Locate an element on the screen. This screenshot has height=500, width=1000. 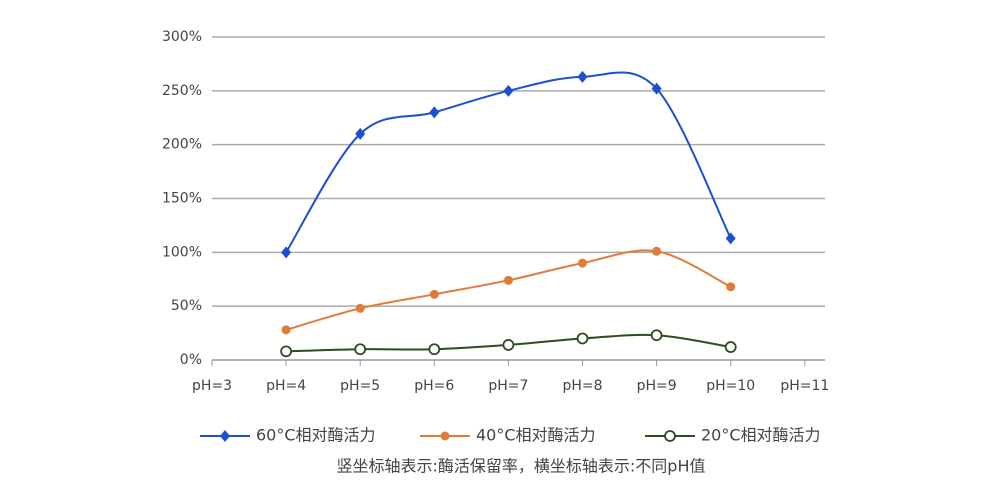
x-tick-label: pH=11 is located at coordinates (804, 386).